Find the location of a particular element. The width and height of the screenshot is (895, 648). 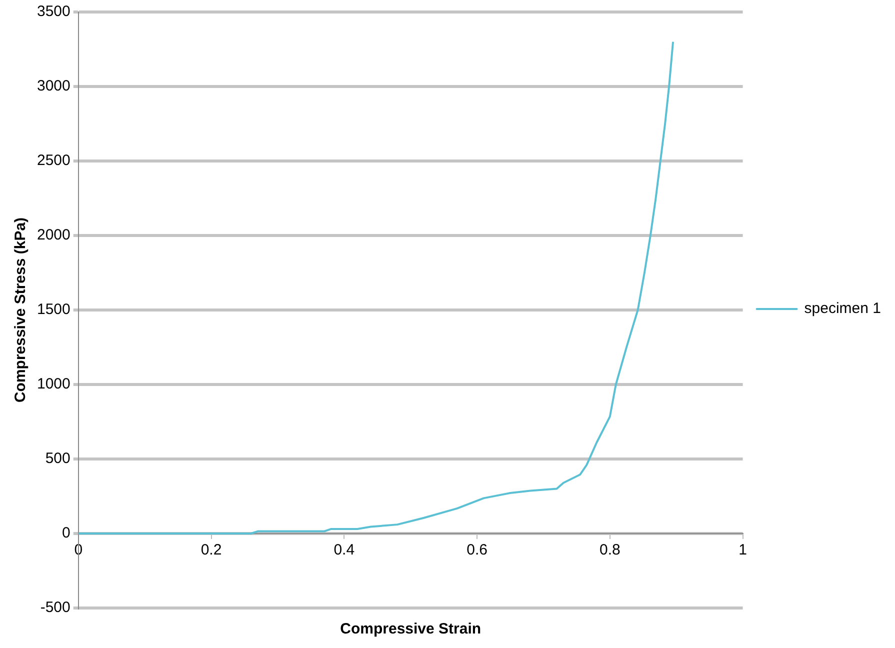

y-tick-label: 3500 is located at coordinates (53, 11).